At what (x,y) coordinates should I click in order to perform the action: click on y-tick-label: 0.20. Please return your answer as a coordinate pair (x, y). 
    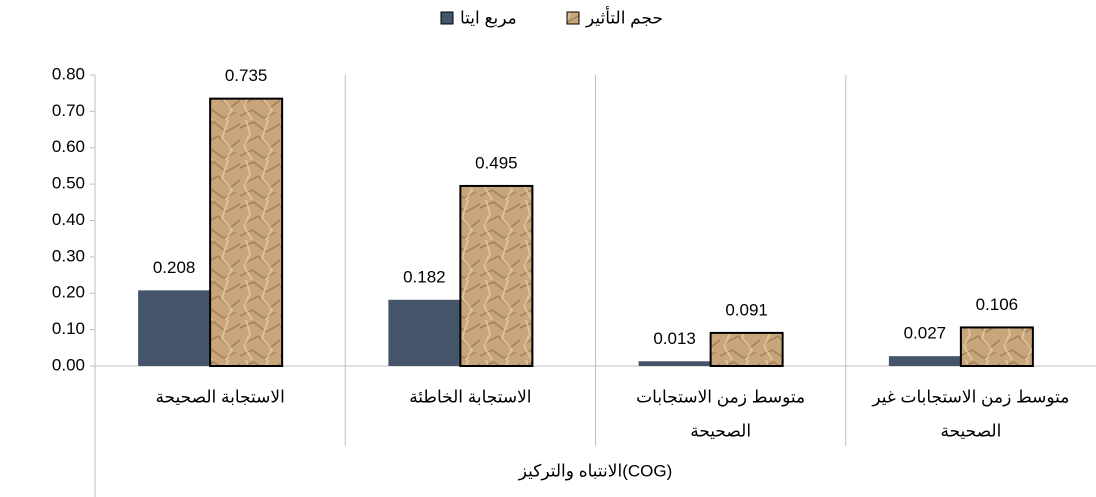
    Looking at the image, I should click on (68, 292).